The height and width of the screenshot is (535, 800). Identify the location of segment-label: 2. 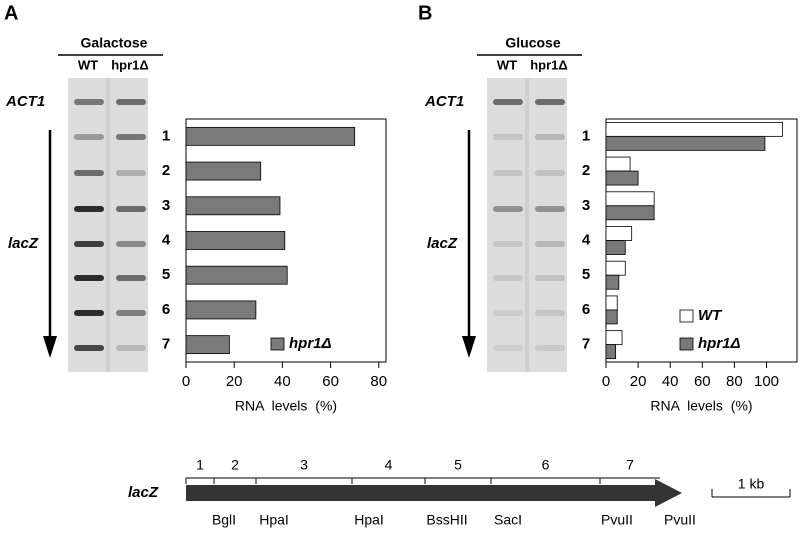
(235, 465).